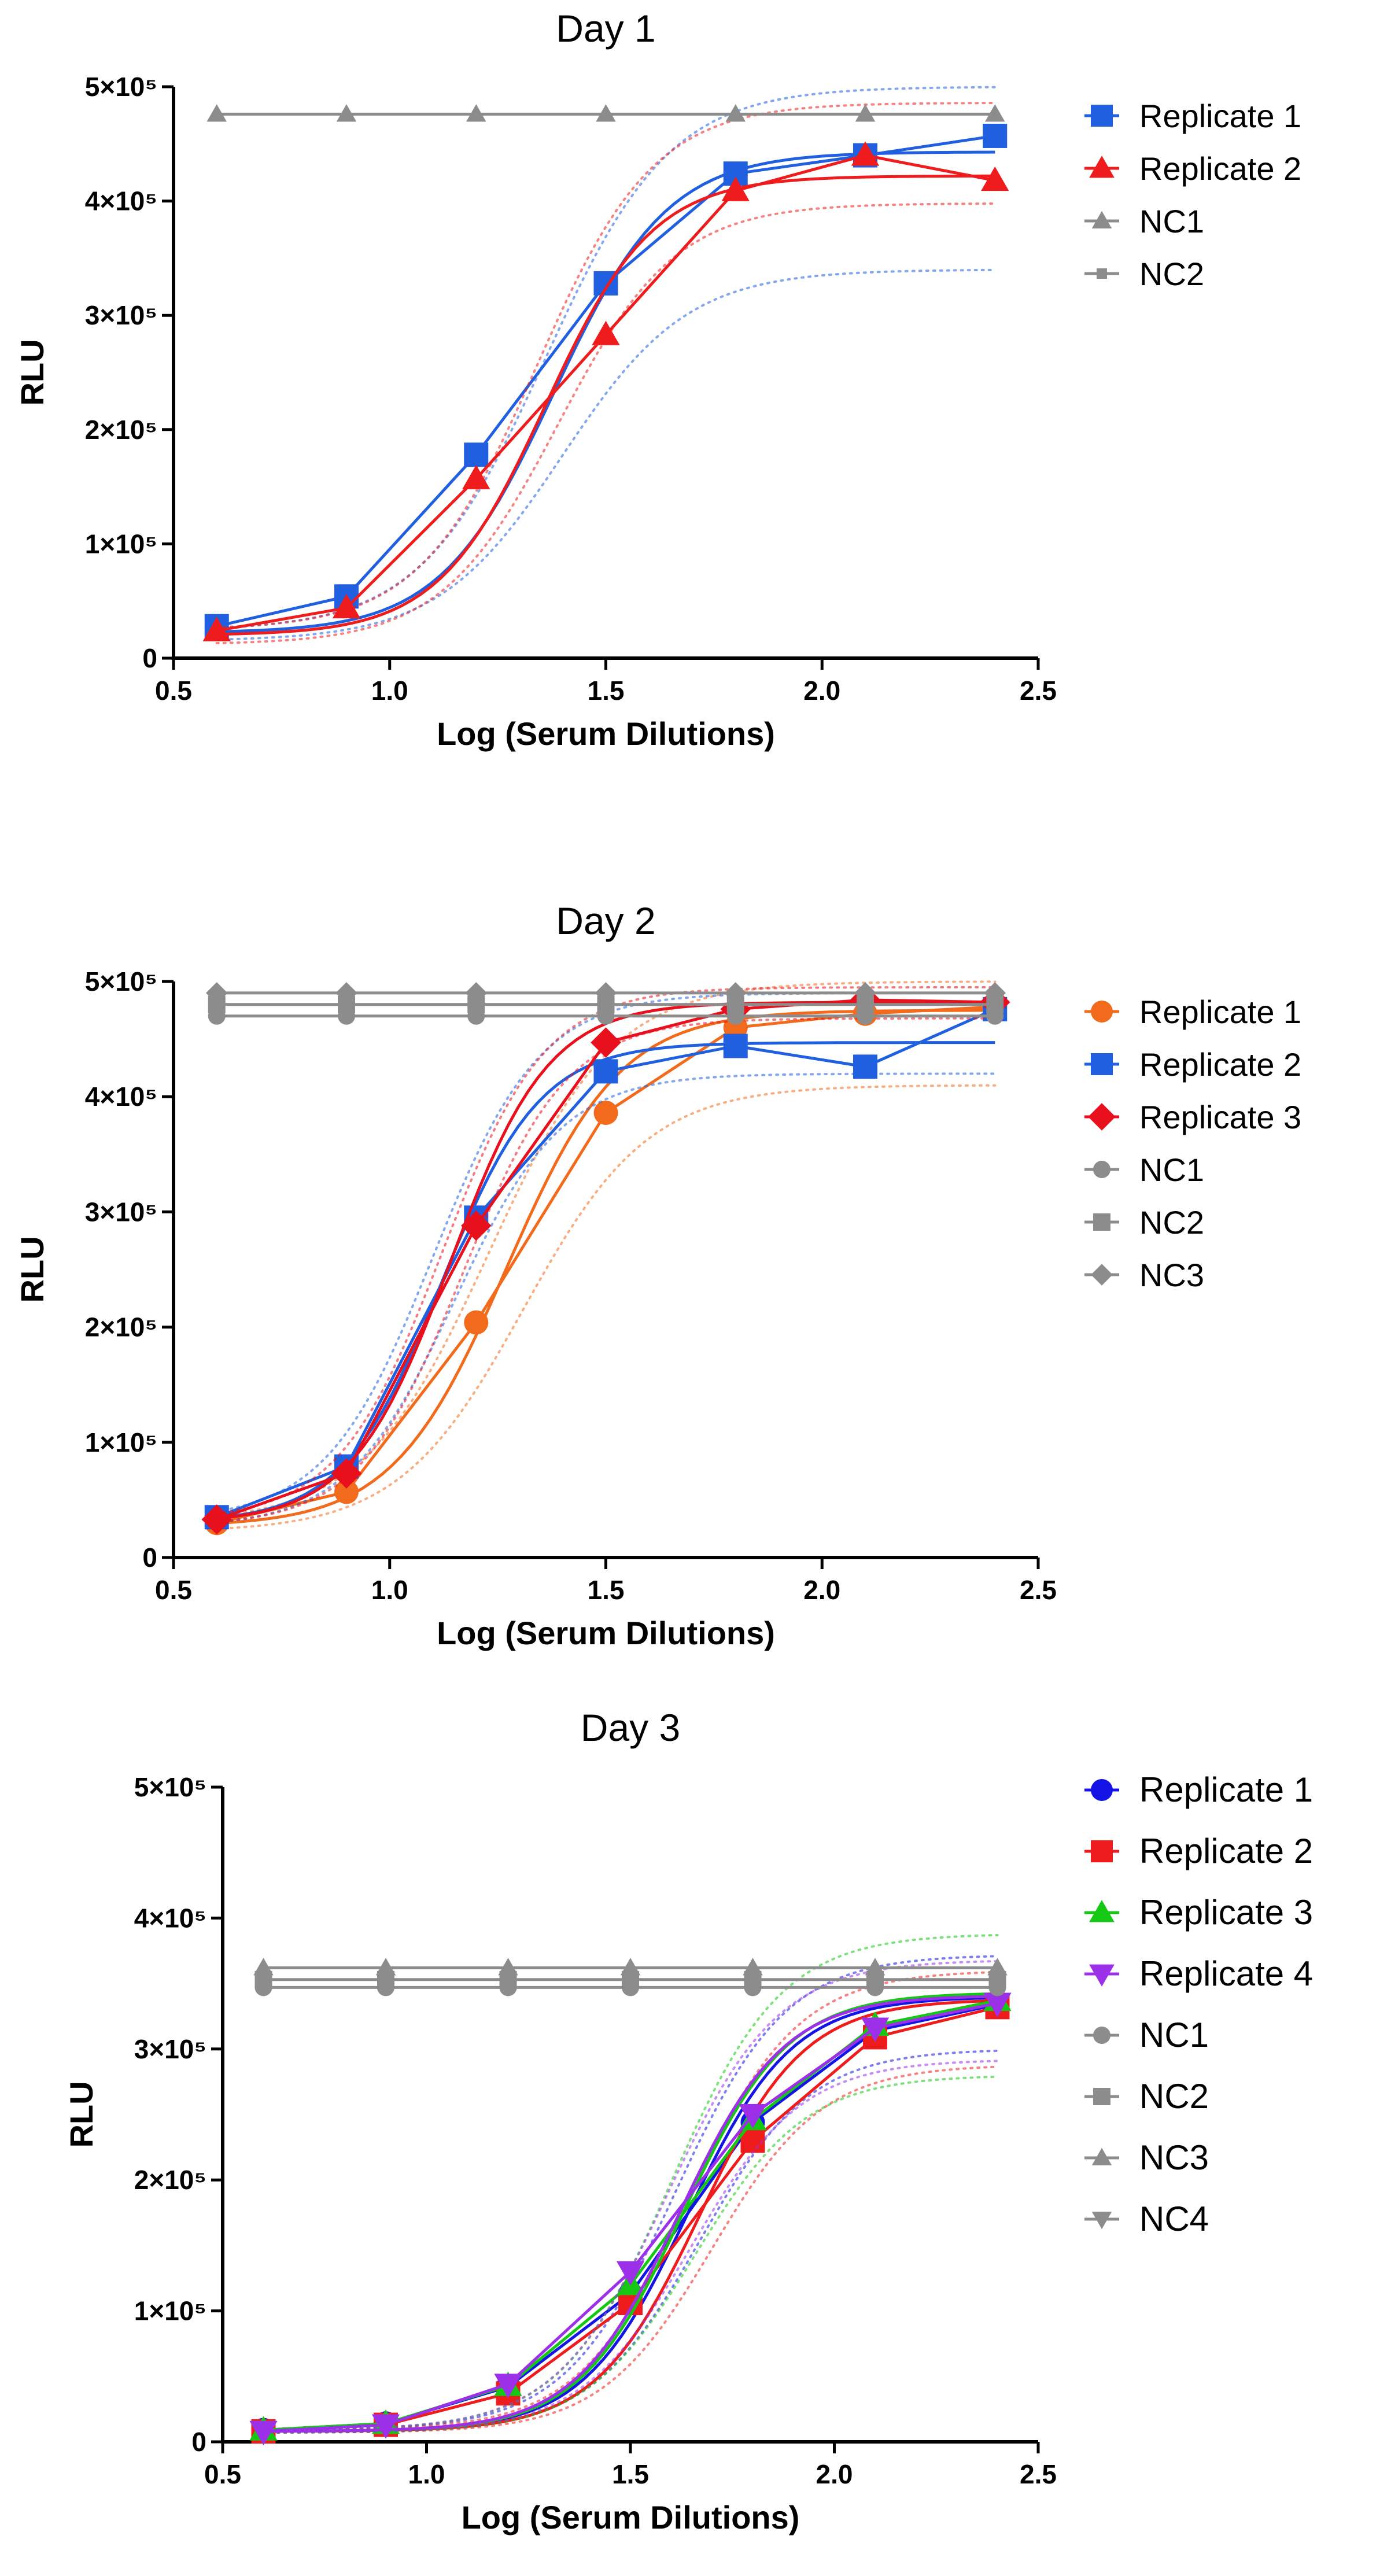 This screenshot has height=2576, width=1391. Describe the element at coordinates (1144, 1275) in the screenshot. I see `legend-item: NC3` at that location.